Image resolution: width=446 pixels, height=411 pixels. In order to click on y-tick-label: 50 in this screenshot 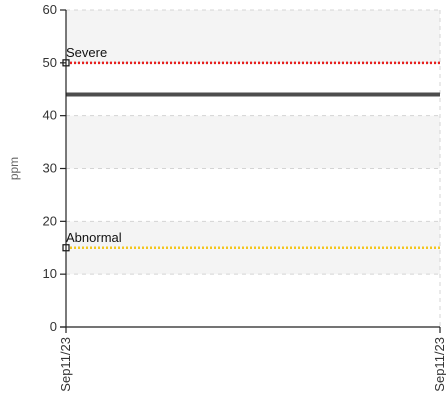, I will do `click(50, 62)`.